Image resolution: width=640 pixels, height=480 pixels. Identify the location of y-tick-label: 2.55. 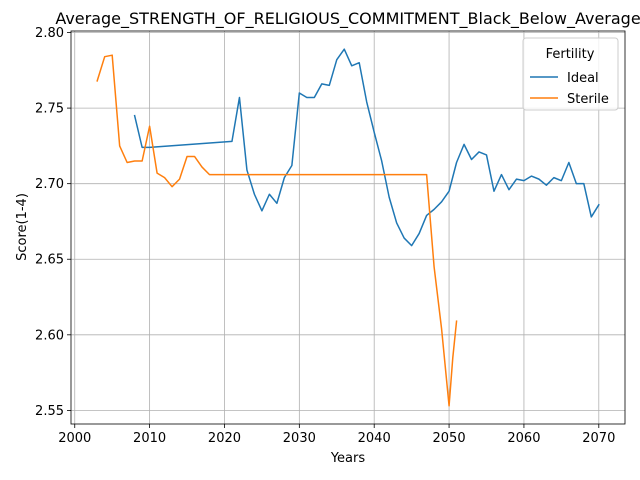
(49, 411).